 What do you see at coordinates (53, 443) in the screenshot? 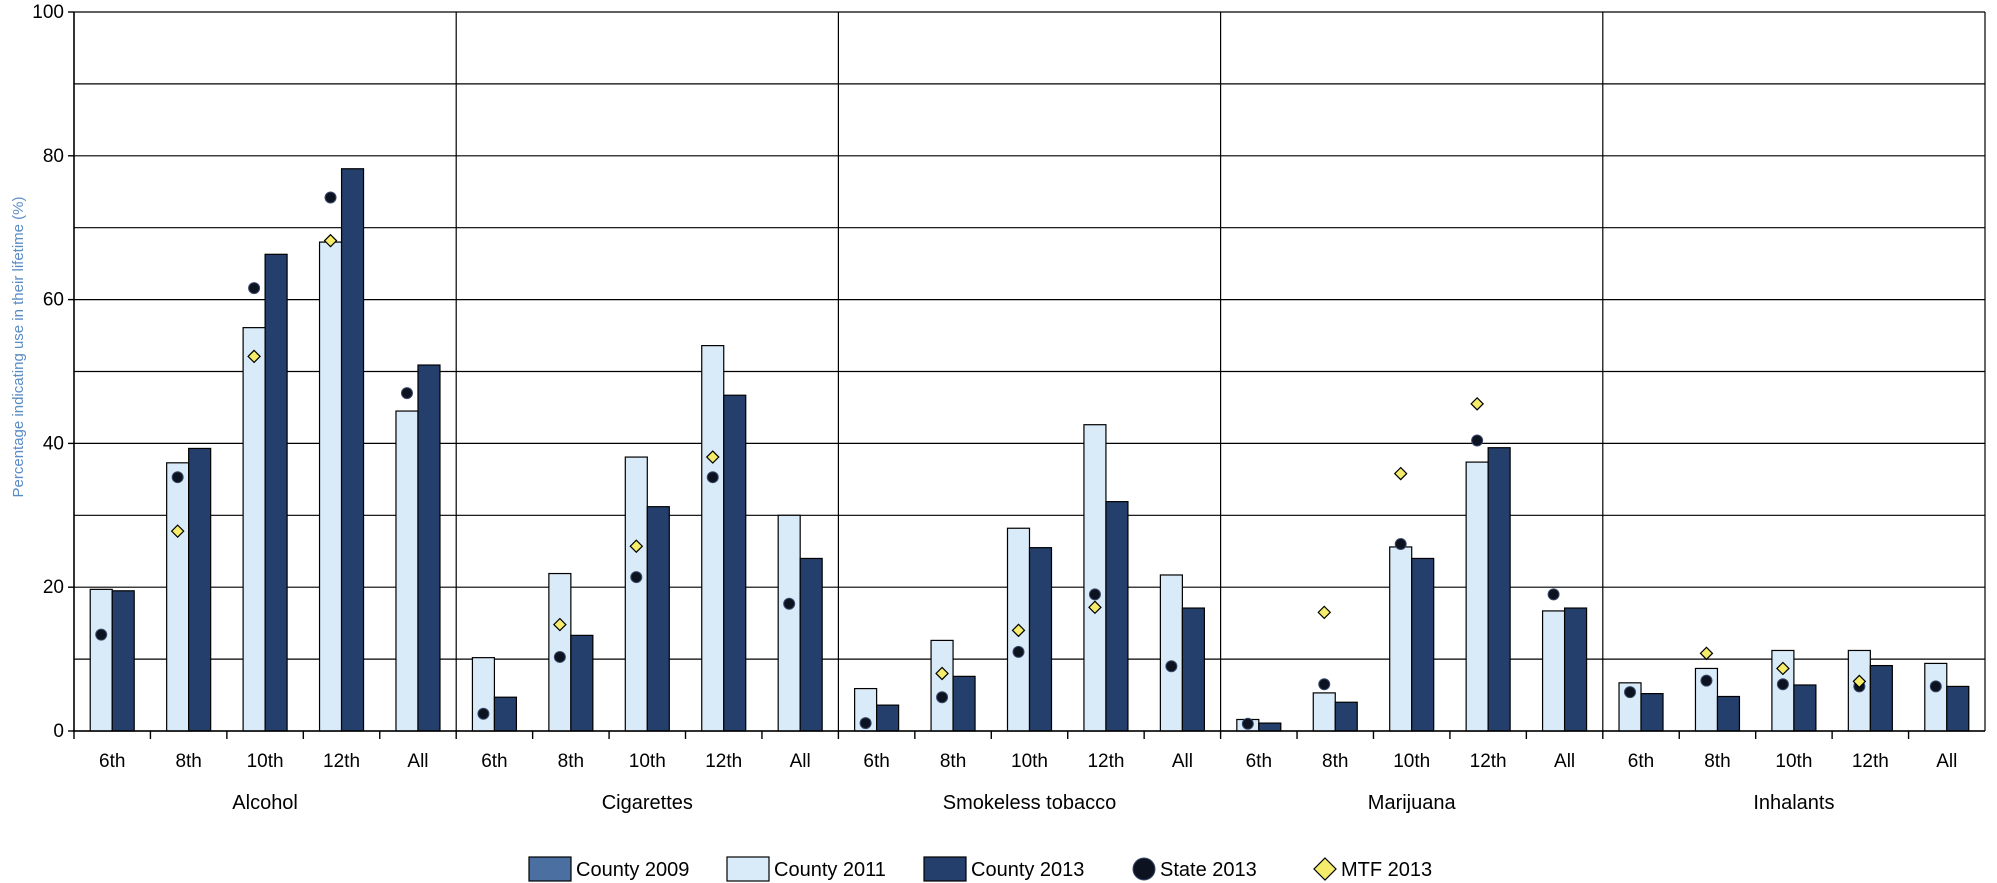
I see `y-tick-label: 40` at bounding box center [53, 443].